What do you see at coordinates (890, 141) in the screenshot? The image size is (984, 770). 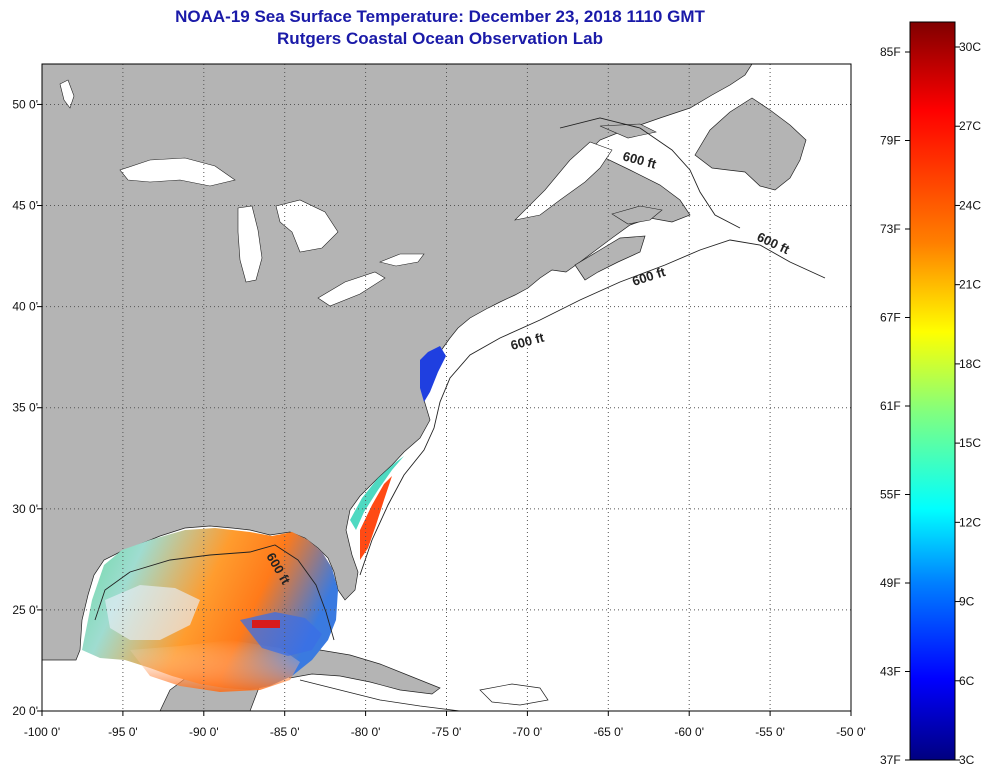 I see `colorbar-f-label: 79F` at bounding box center [890, 141].